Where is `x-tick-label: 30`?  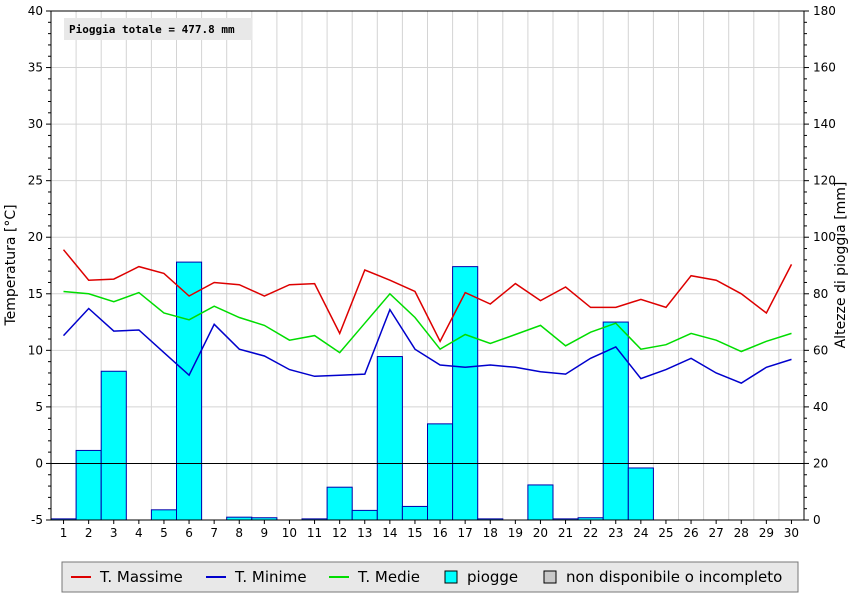
x-tick-label: 30 is located at coordinates (791, 533).